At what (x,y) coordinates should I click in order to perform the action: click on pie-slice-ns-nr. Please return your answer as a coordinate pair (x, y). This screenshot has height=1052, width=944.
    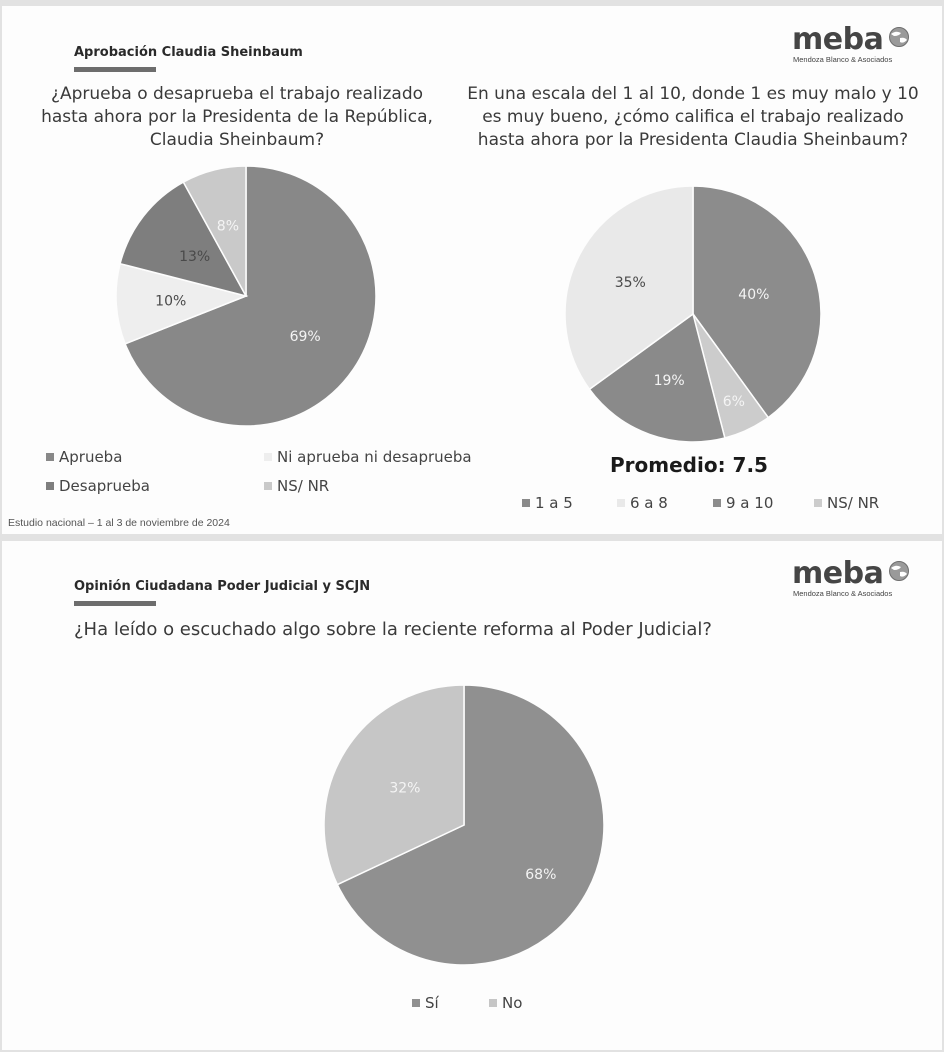
    Looking at the image, I should click on (214, 231).